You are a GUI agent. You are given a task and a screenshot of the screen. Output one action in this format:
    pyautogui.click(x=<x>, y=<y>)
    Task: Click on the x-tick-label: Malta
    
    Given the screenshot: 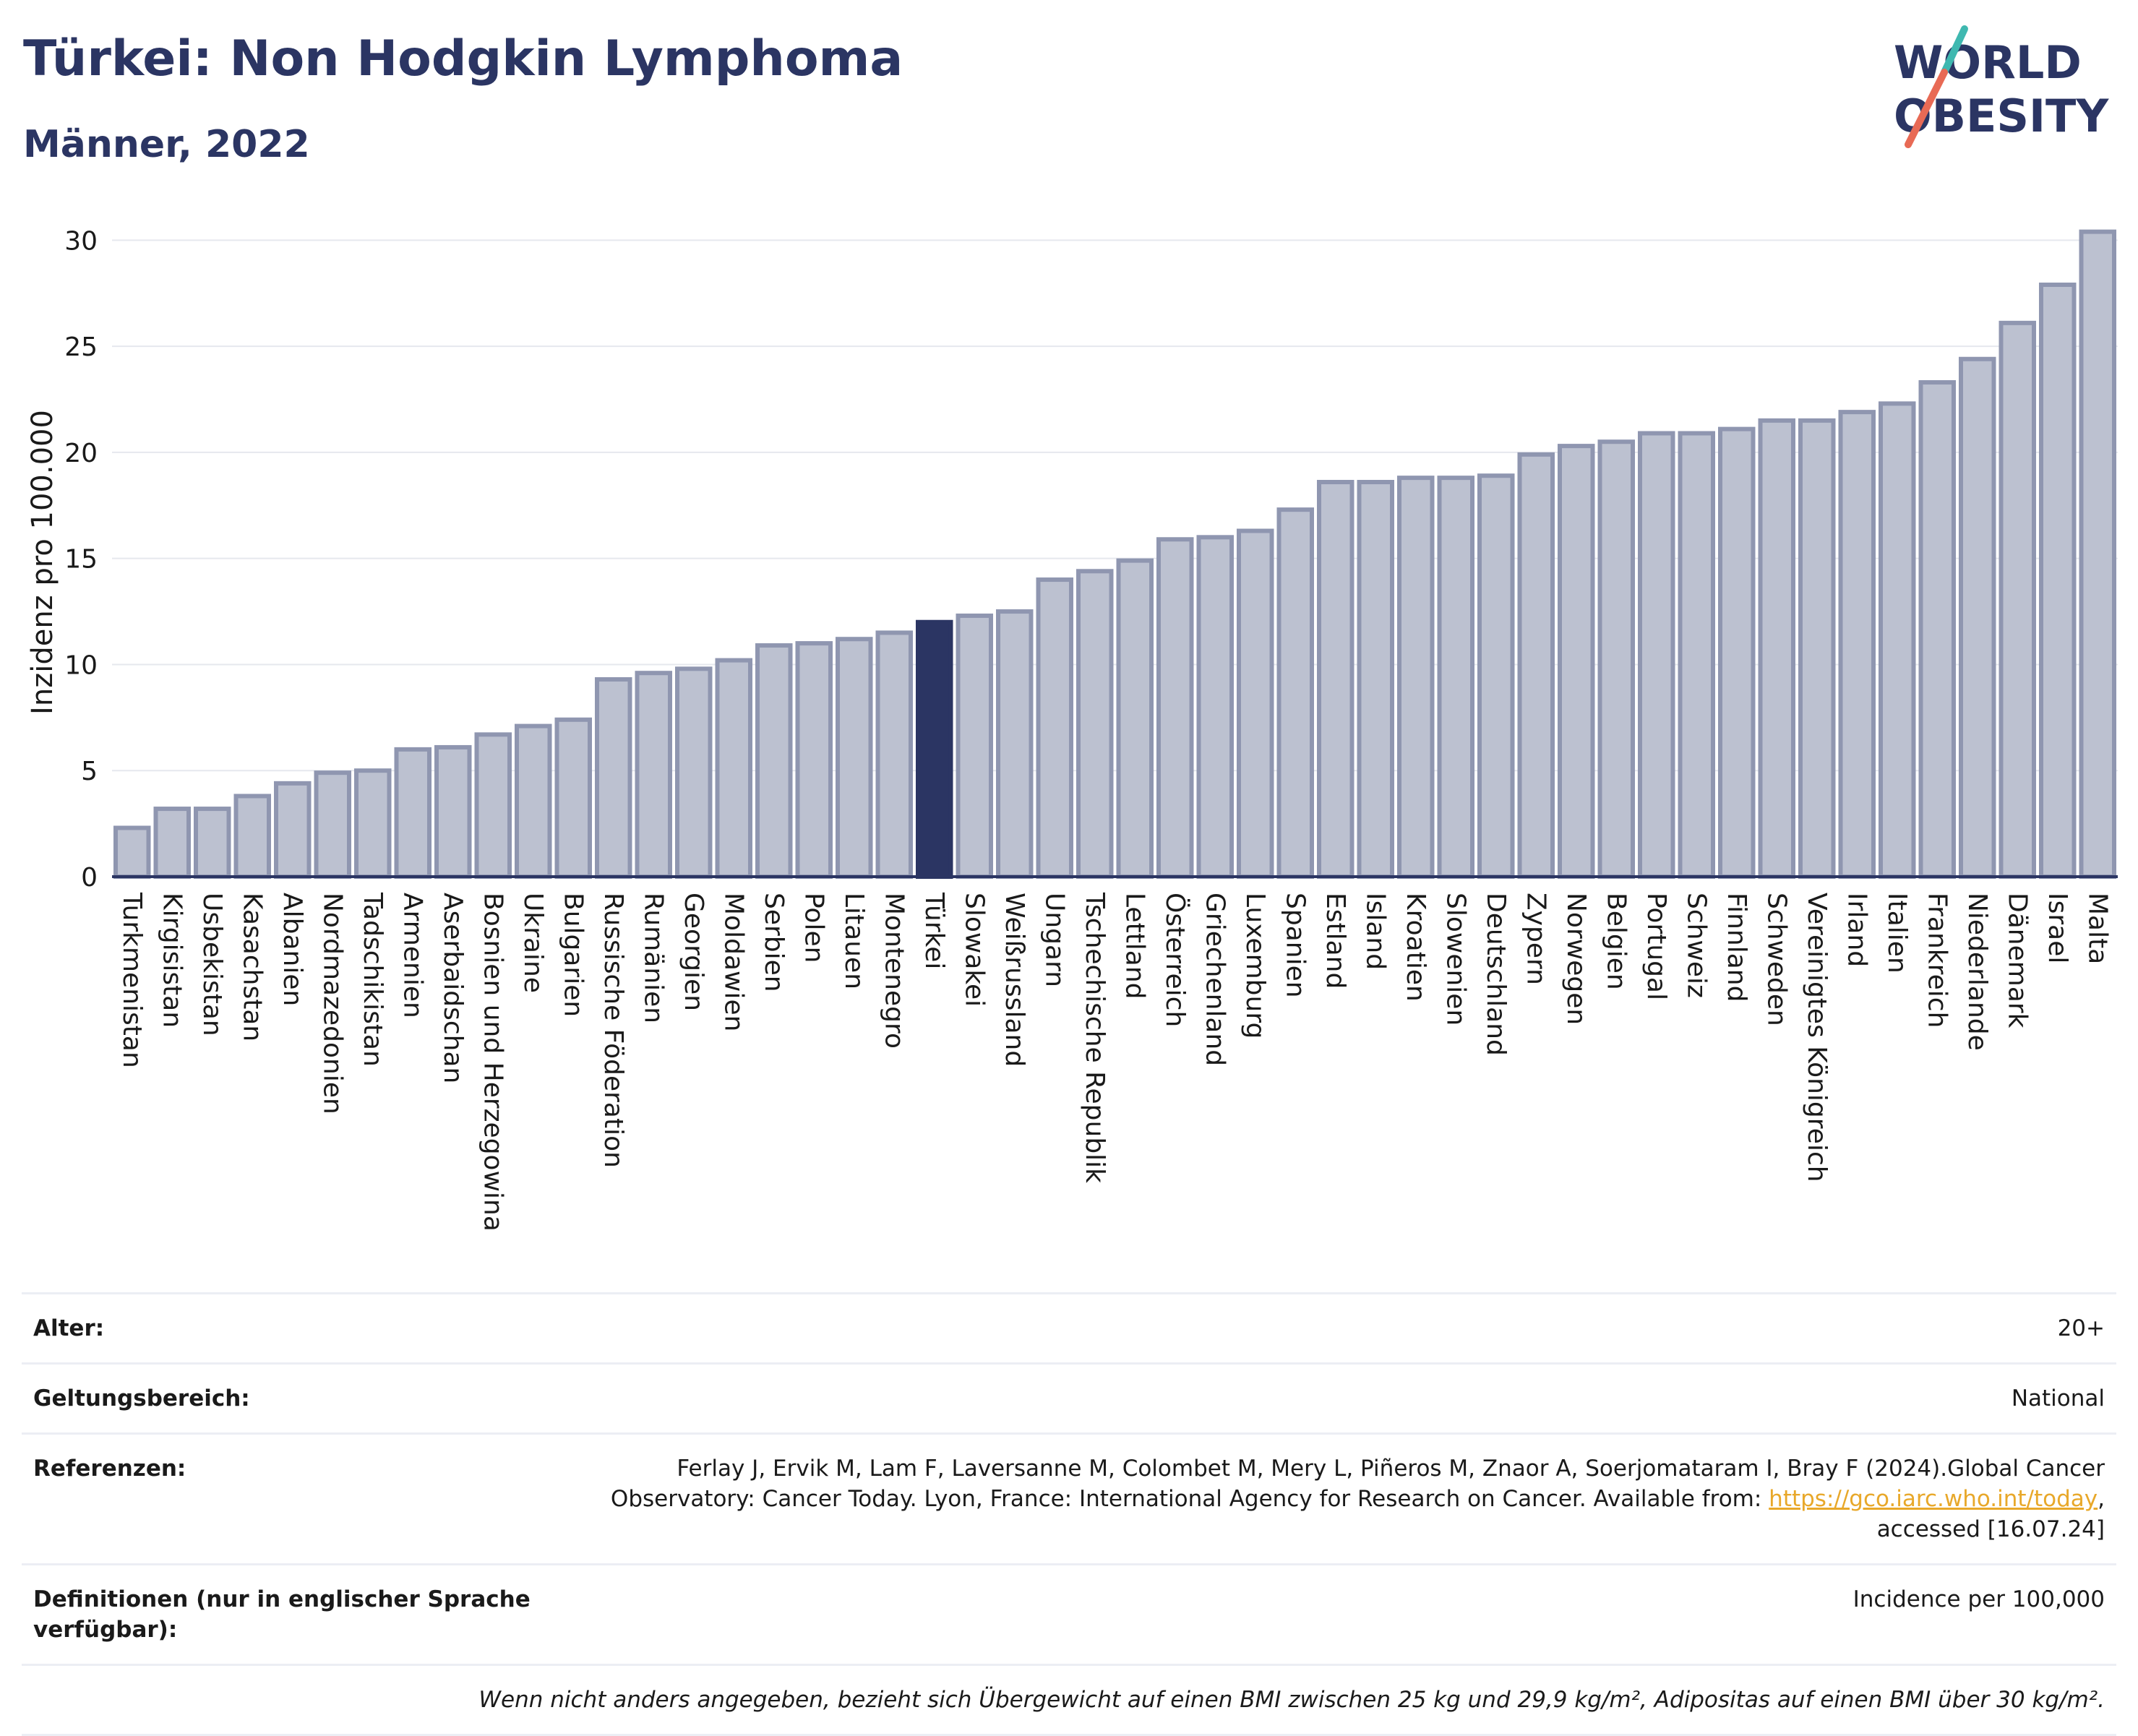 What is the action you would take?
    pyautogui.click(x=2097, y=928)
    